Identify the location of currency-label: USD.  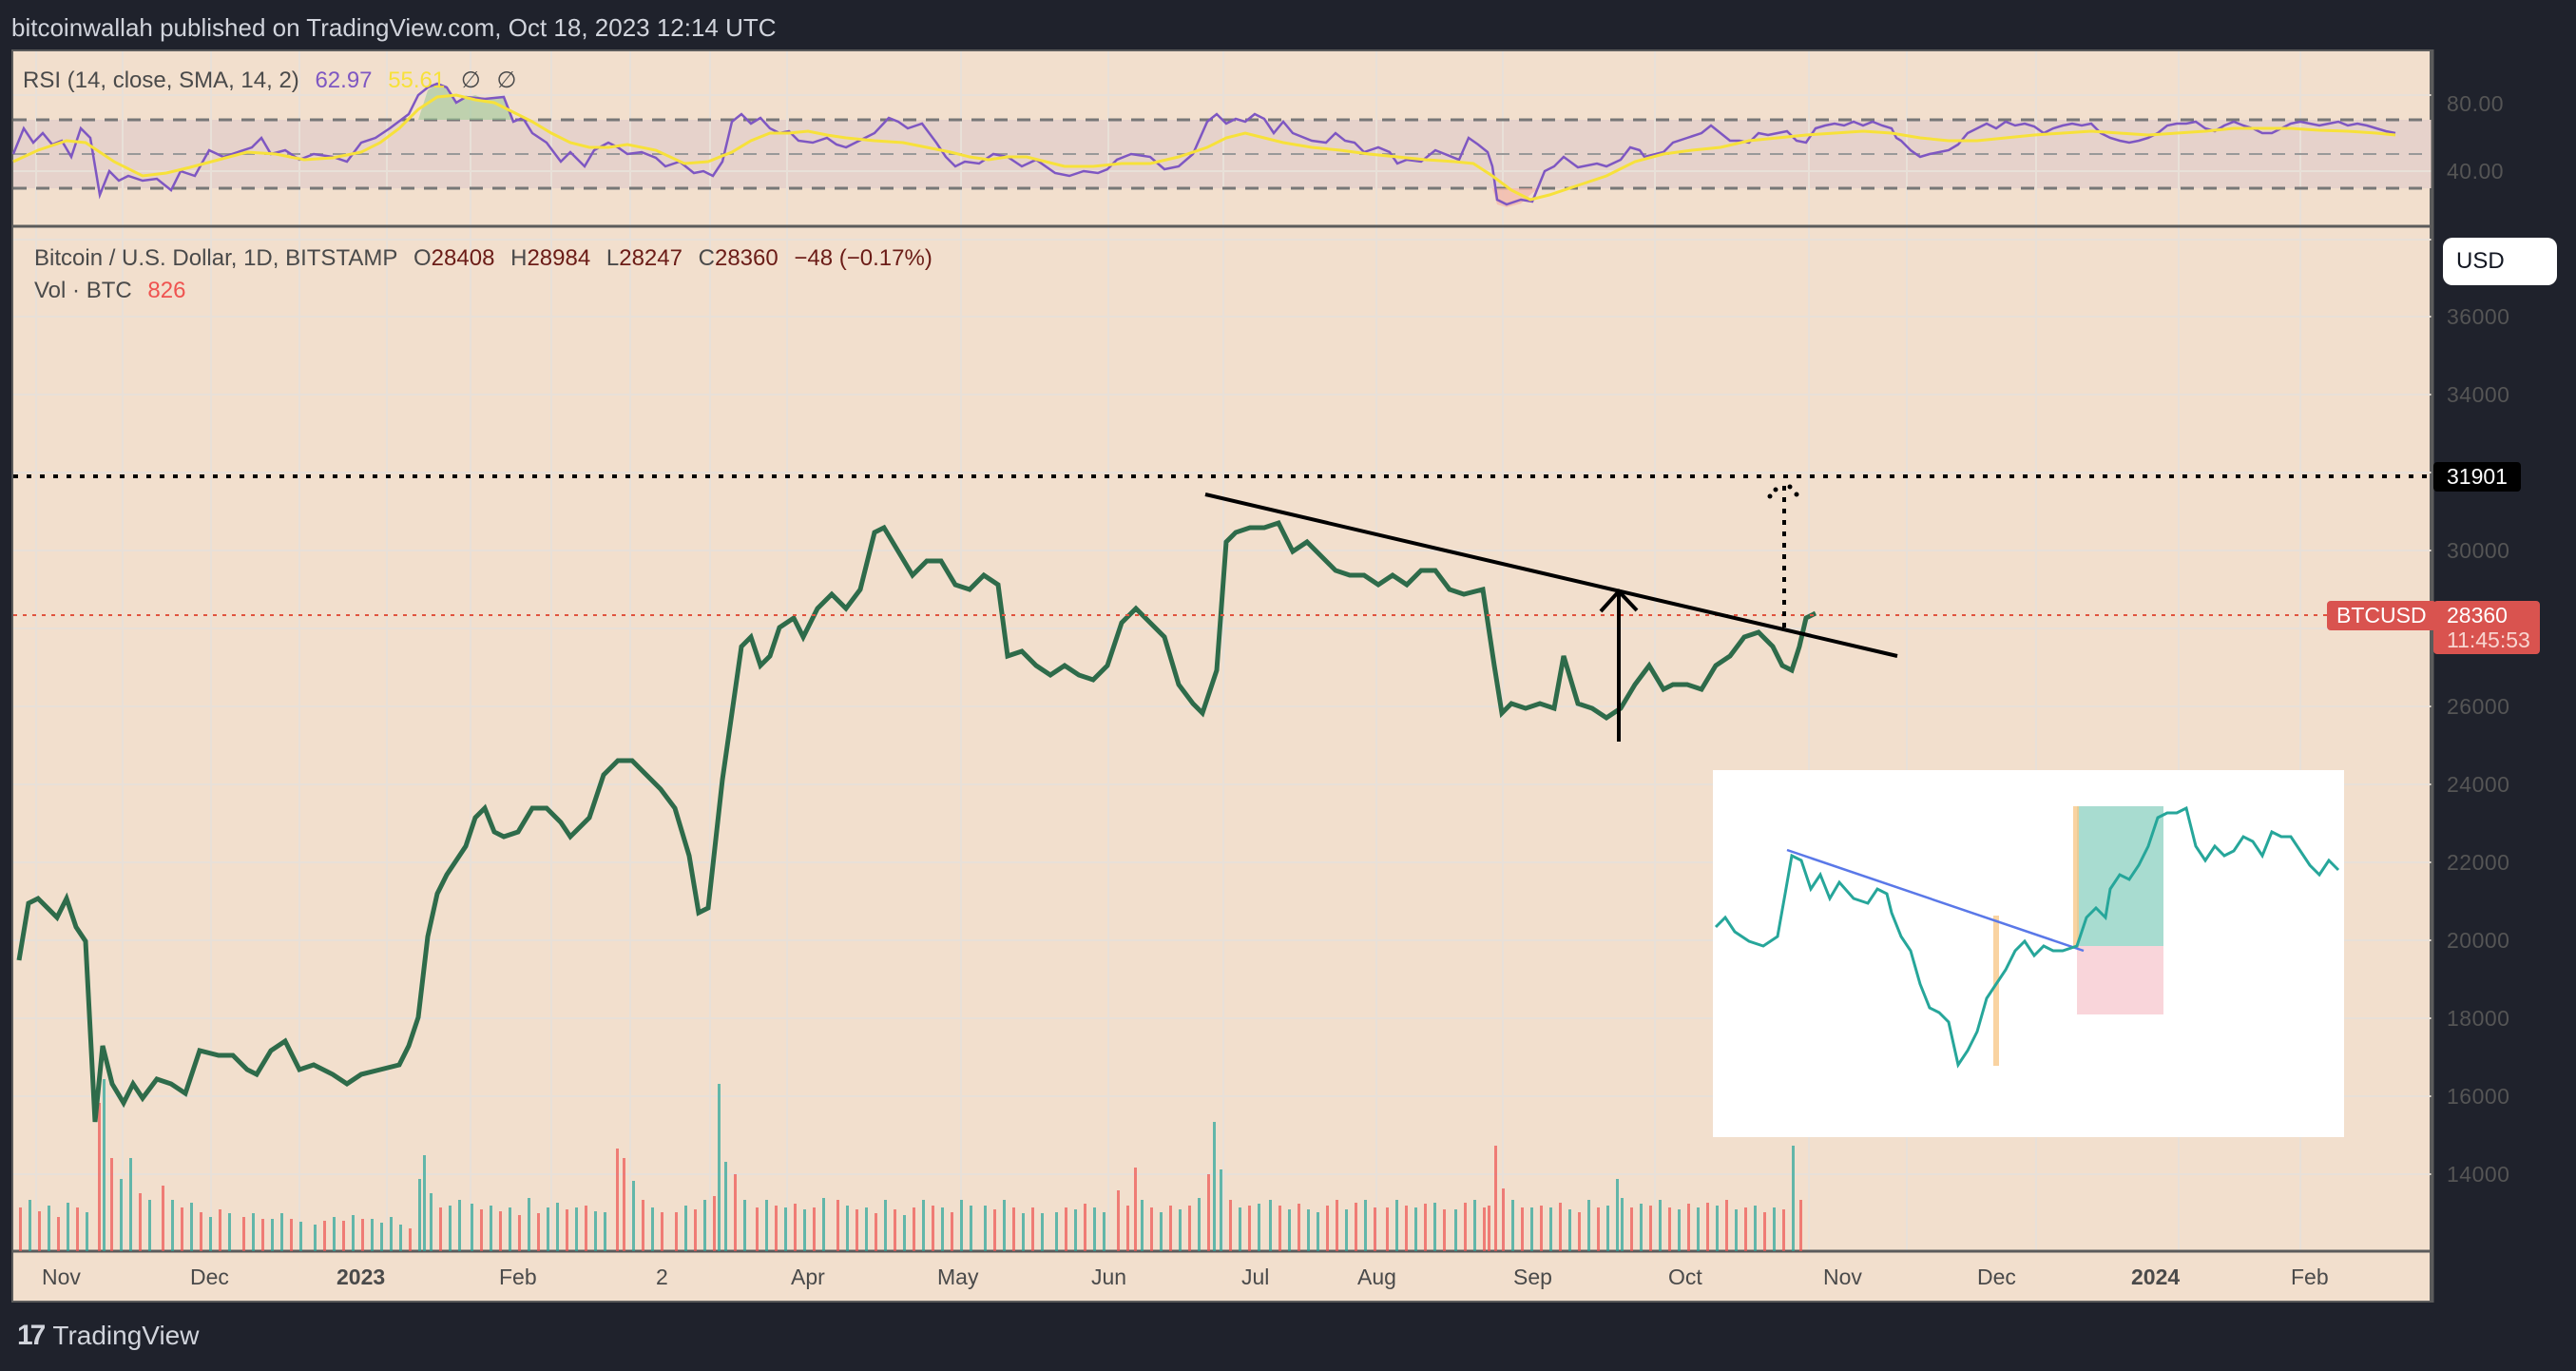
(2481, 261).